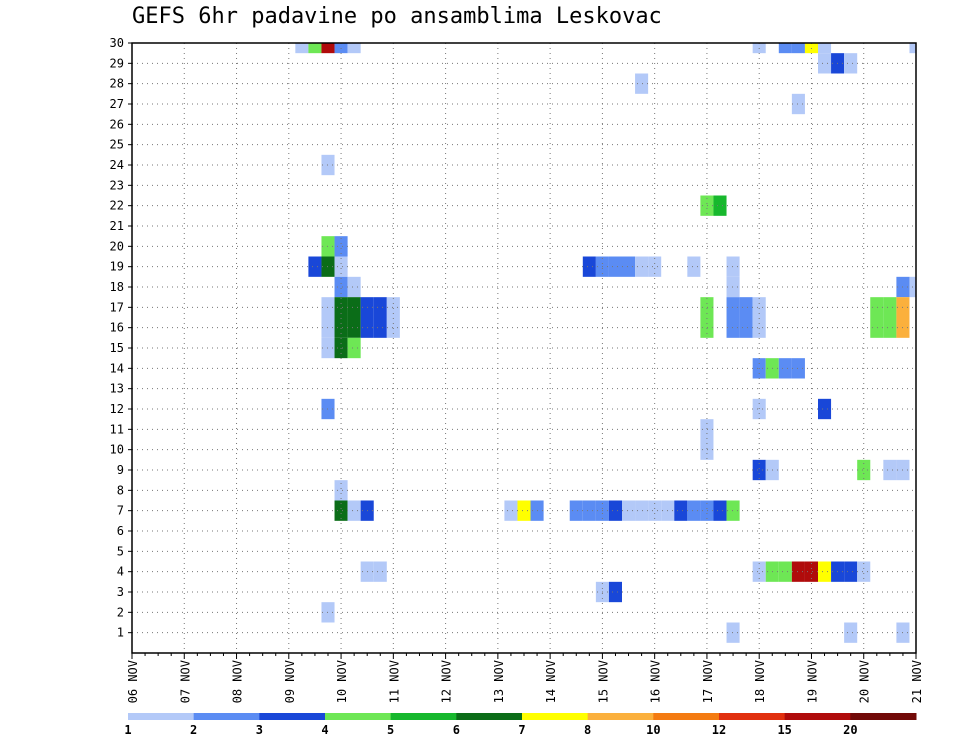  I want to click on x-tick-label: 15 NOV, so click(603, 681).